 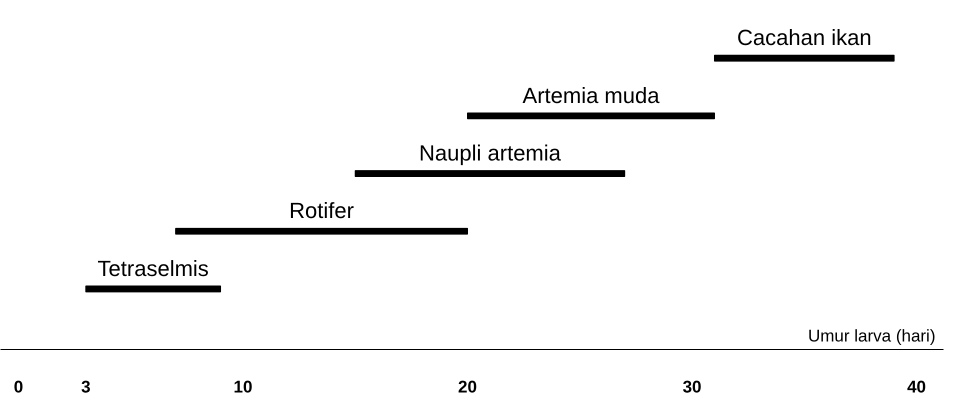 What do you see at coordinates (321, 211) in the screenshot?
I see `y-tick-label: Rotifer` at bounding box center [321, 211].